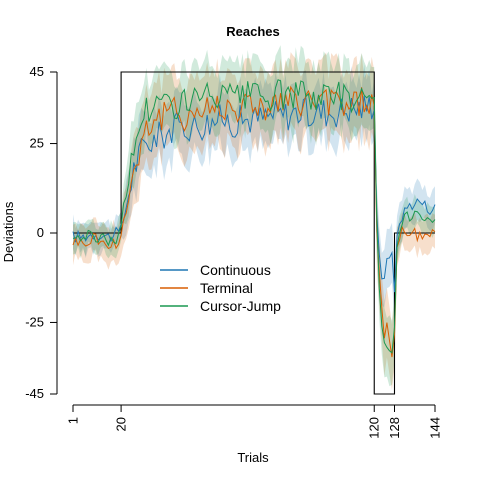 Image resolution: width=480 pixels, height=480 pixels. What do you see at coordinates (435, 428) in the screenshot?
I see `x-tick-label: 144` at bounding box center [435, 428].